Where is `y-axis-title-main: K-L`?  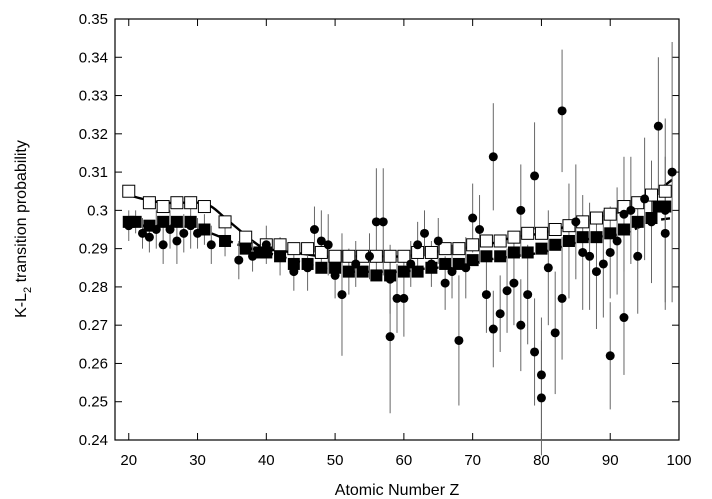 y-axis-title-main: K-L is located at coordinates (21, 305).